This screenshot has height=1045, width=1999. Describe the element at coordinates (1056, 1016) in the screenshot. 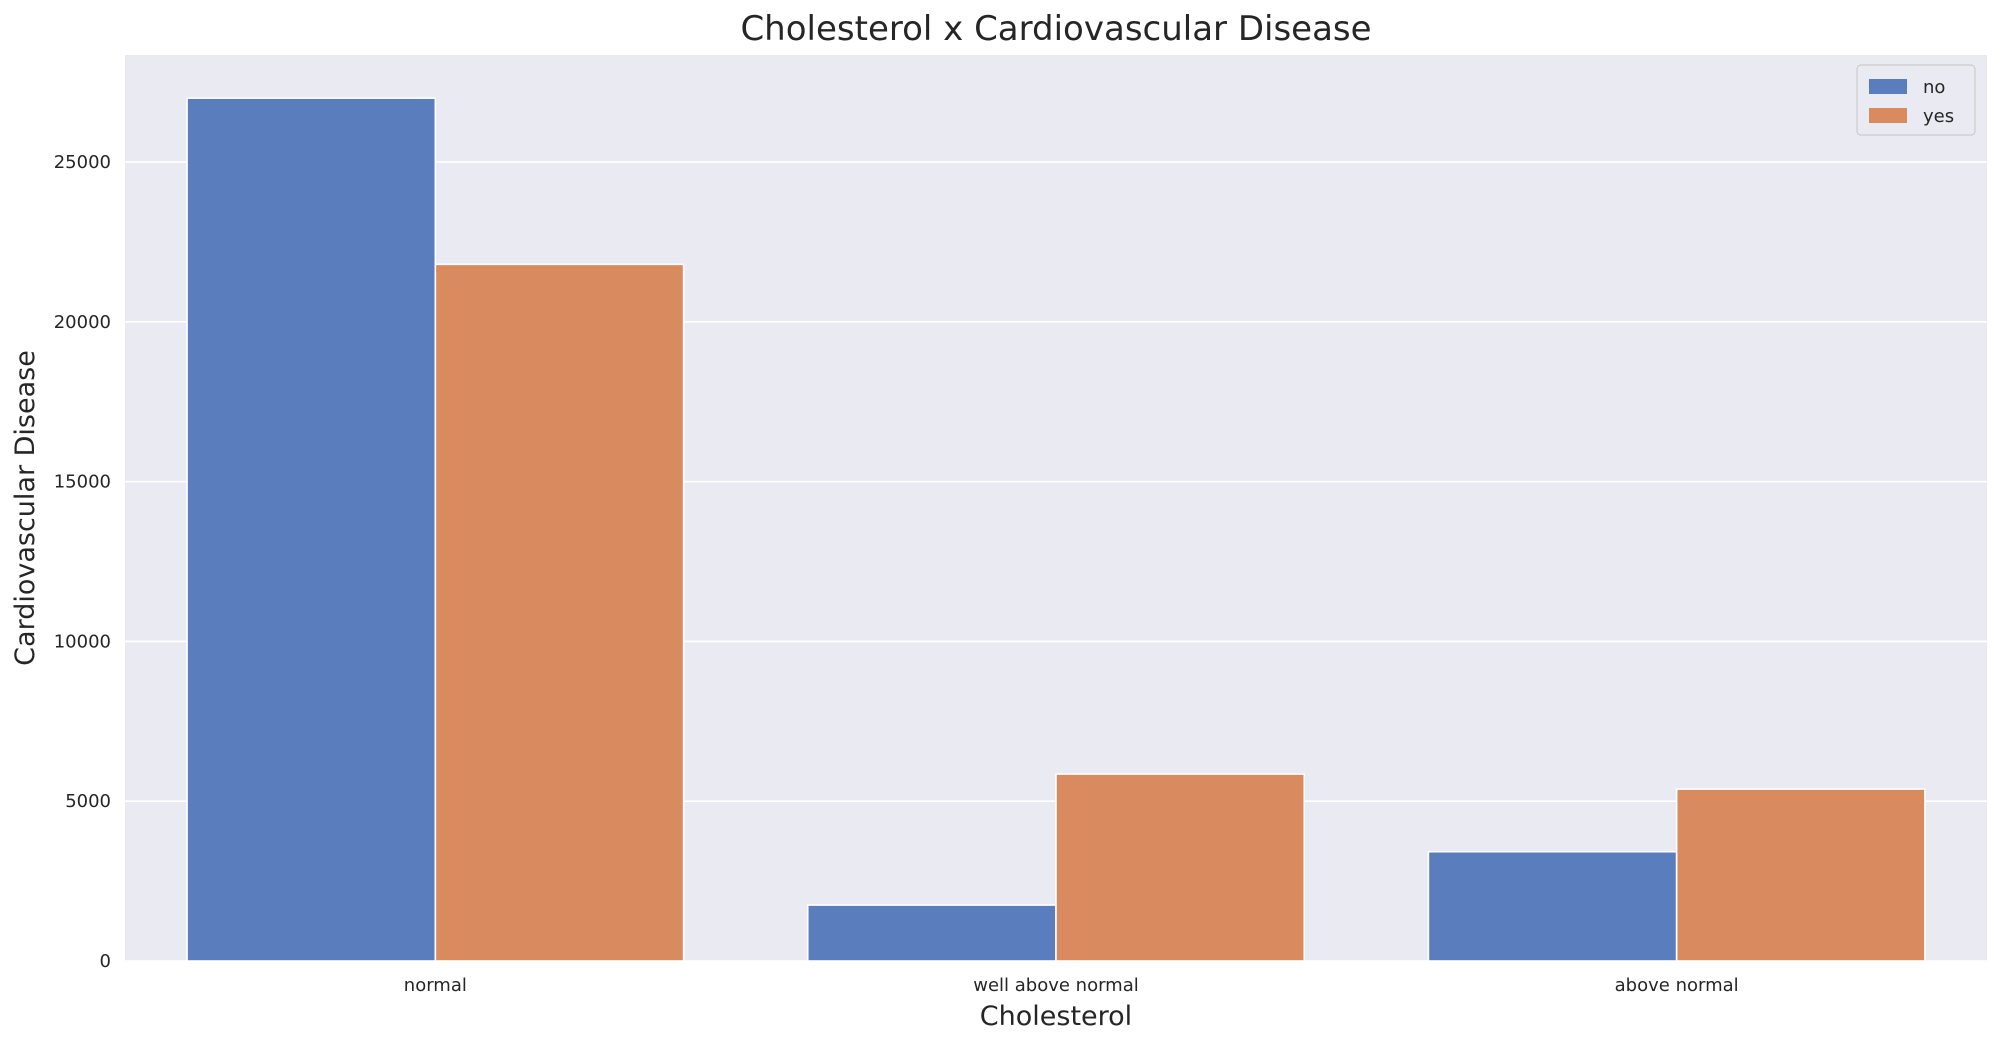

I see `x-axis-label: Cholesterol` at that location.